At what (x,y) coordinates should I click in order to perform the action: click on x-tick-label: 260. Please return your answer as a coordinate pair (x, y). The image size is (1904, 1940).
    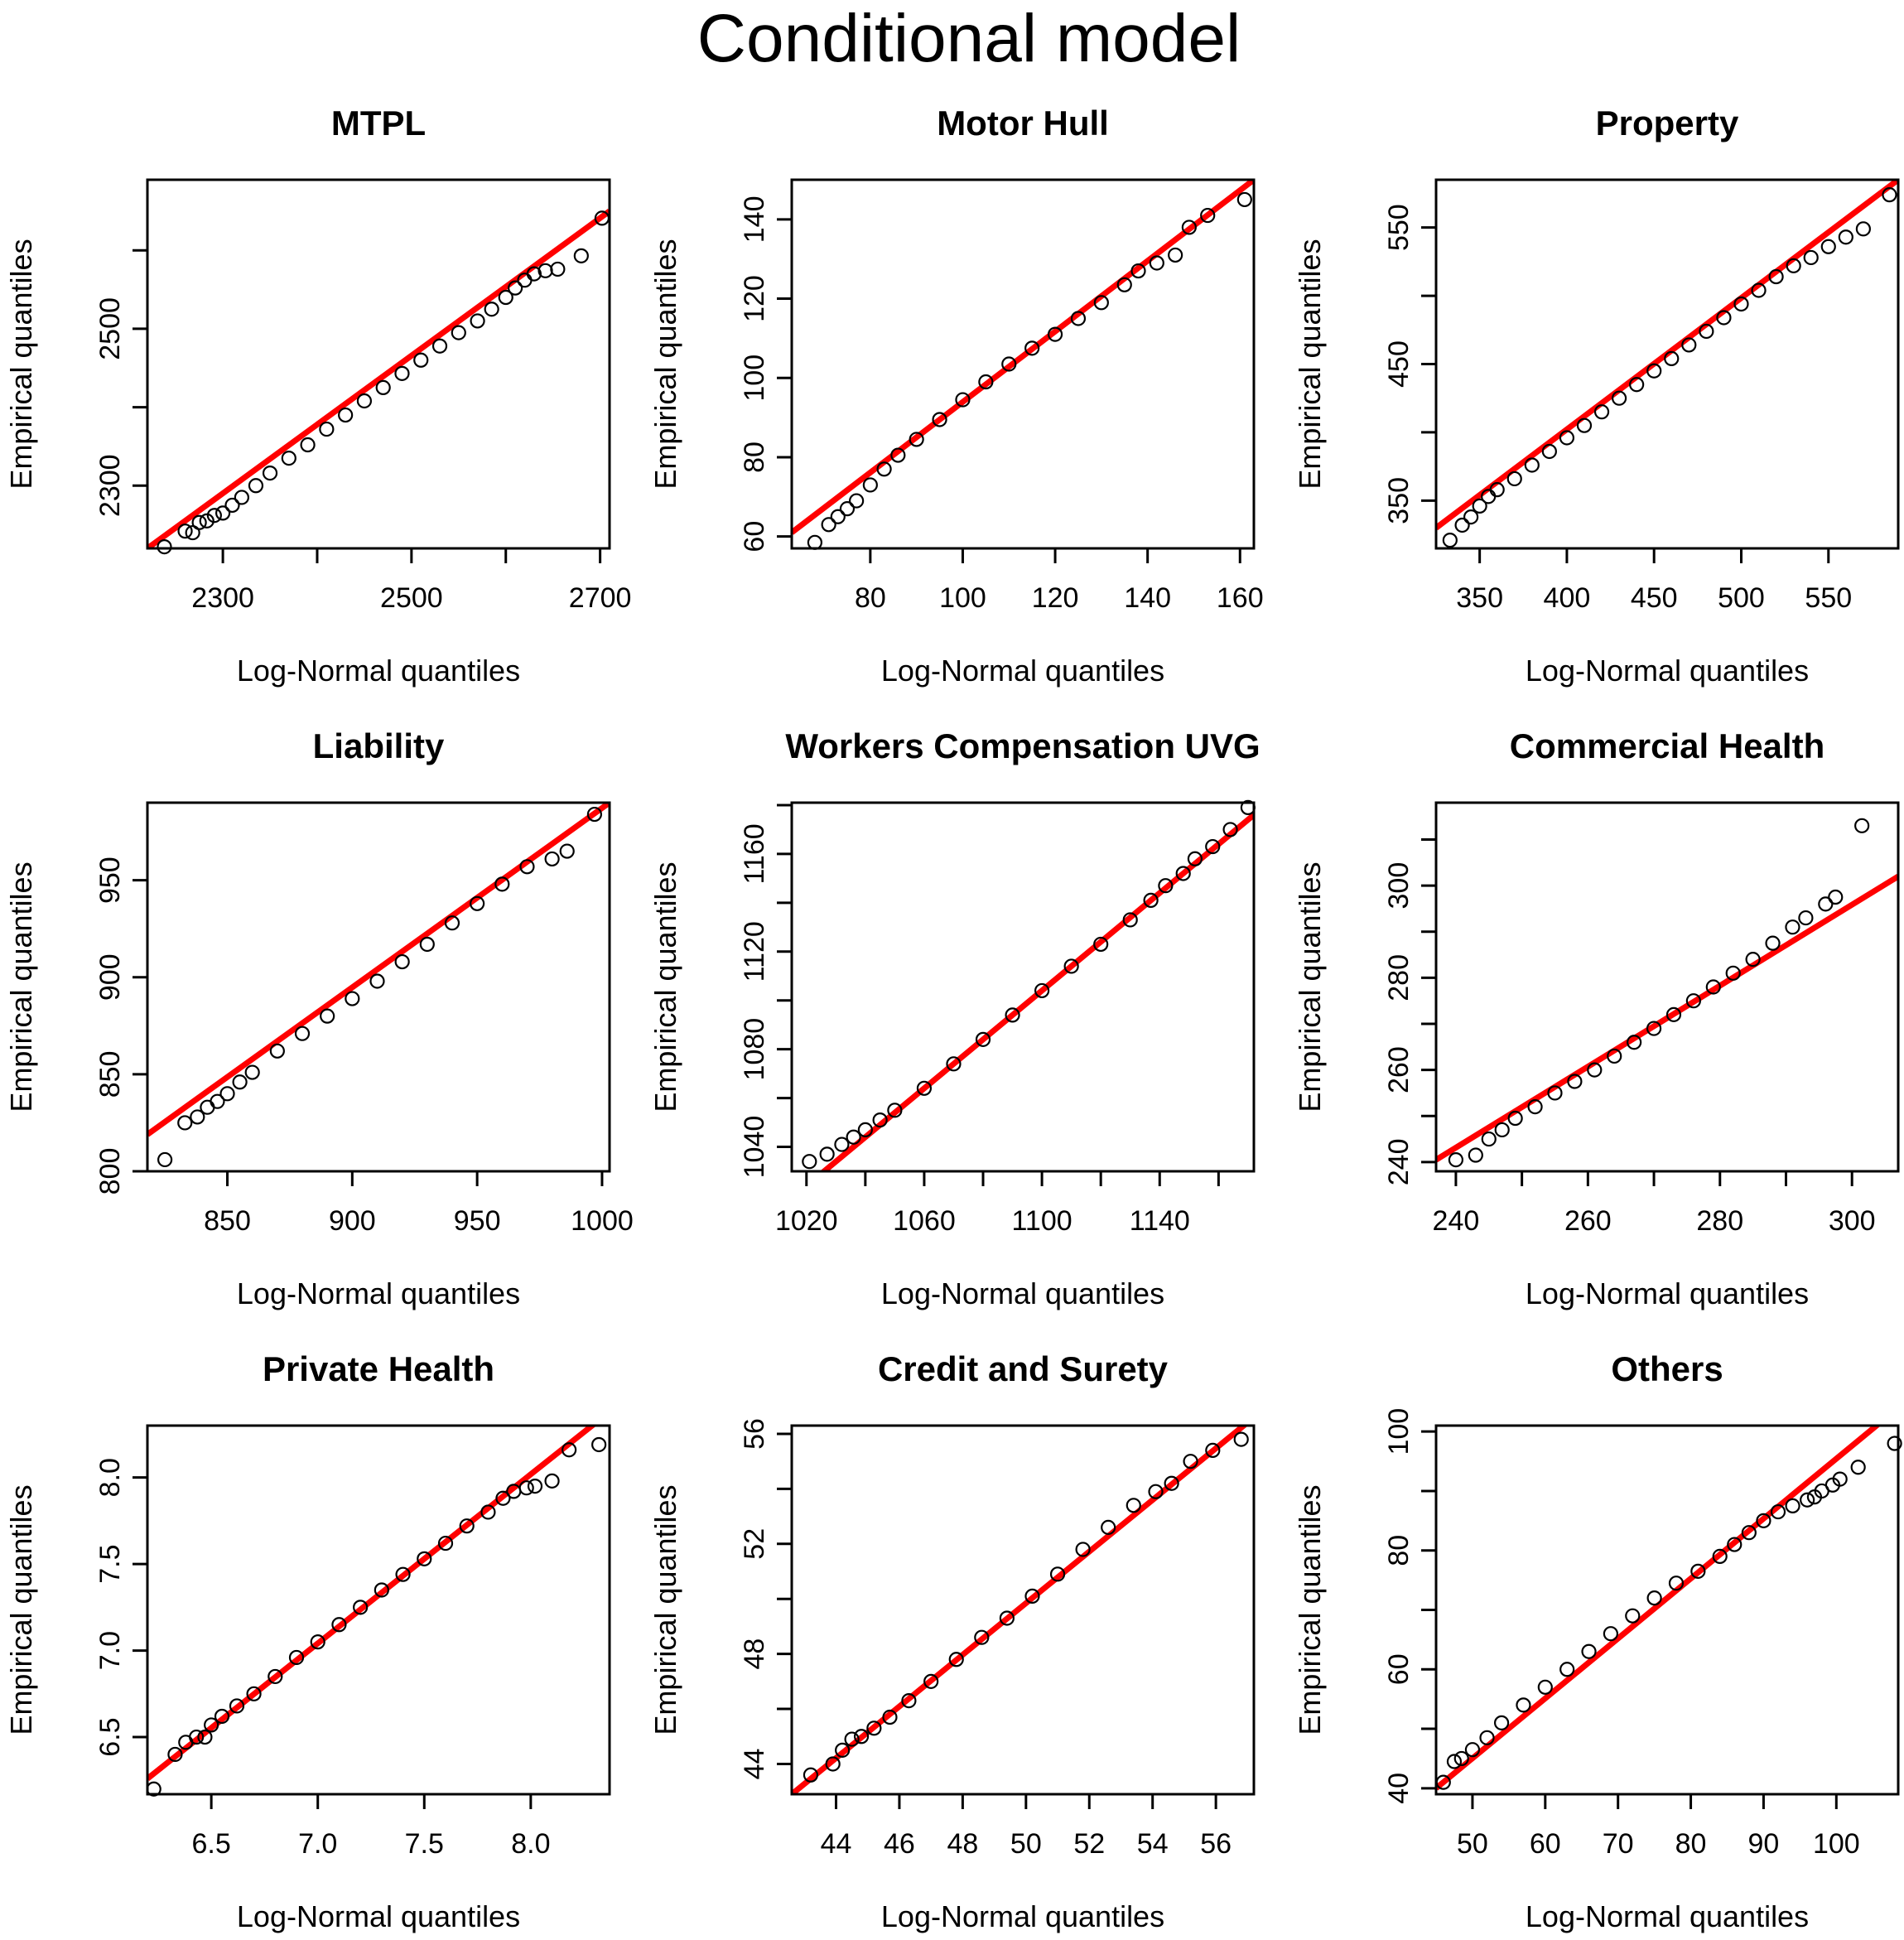
    Looking at the image, I should click on (1588, 1221).